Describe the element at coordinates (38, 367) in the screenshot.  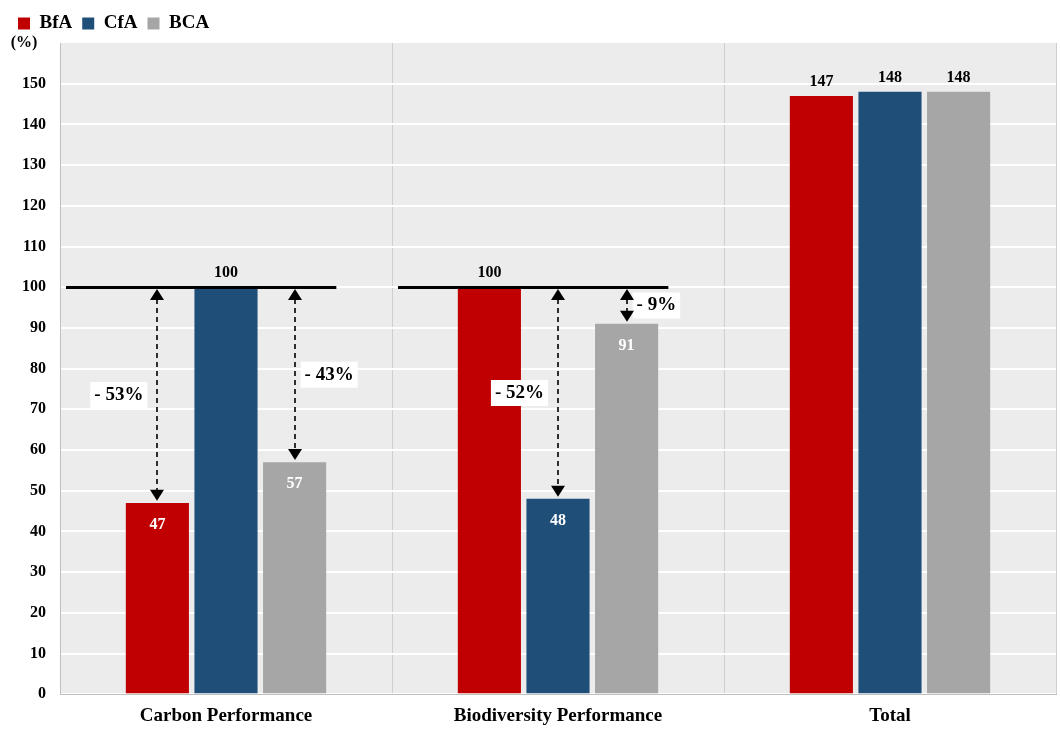
I see `y-tick-label: 80` at that location.